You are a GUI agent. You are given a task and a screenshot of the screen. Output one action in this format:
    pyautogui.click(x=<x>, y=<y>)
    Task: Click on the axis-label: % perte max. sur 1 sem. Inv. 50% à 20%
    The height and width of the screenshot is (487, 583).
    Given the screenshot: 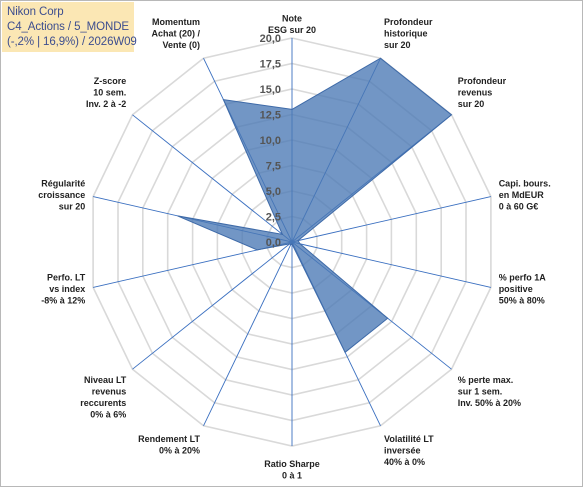 What is the action you would take?
    pyautogui.click(x=489, y=391)
    